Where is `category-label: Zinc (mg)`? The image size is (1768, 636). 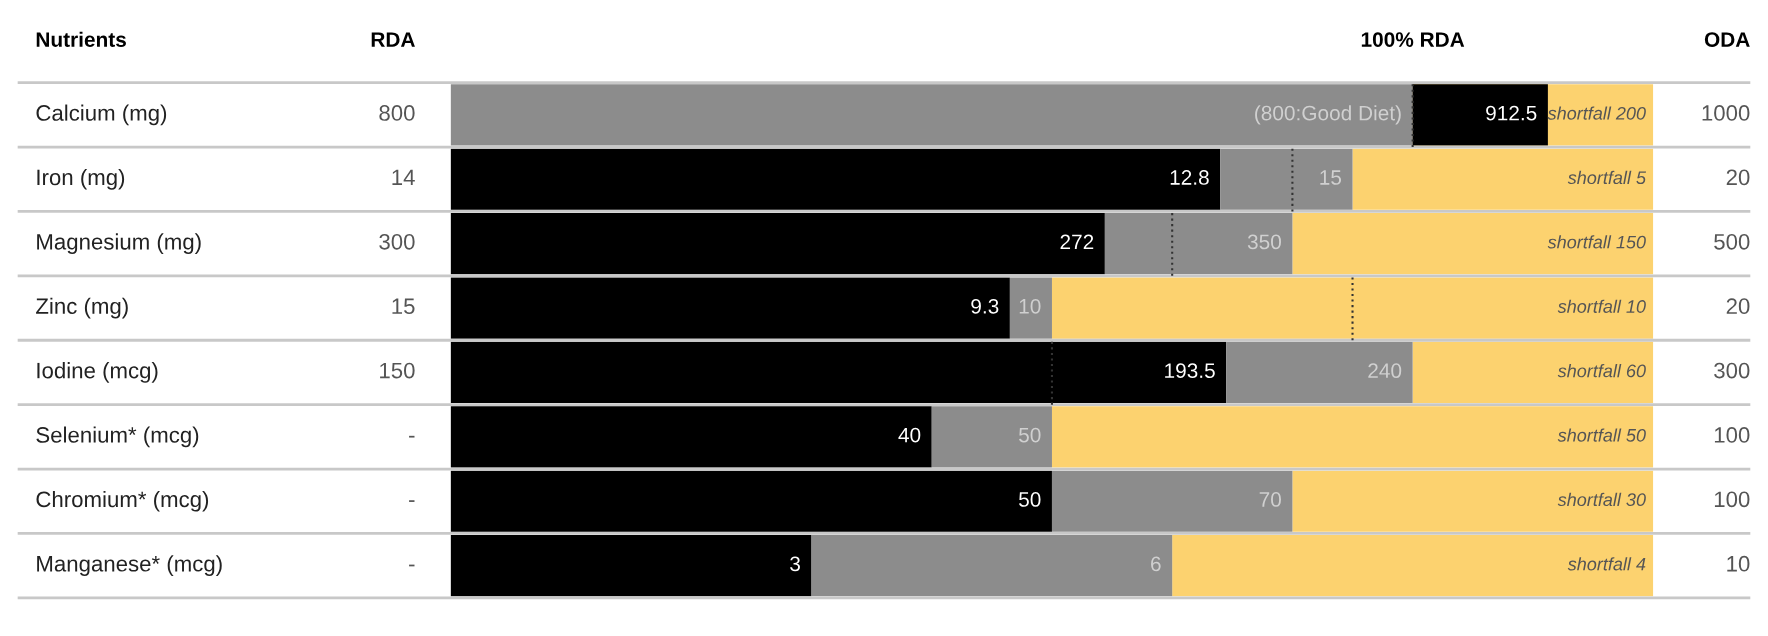
category-label: Zinc (mg) is located at coordinates (82, 308).